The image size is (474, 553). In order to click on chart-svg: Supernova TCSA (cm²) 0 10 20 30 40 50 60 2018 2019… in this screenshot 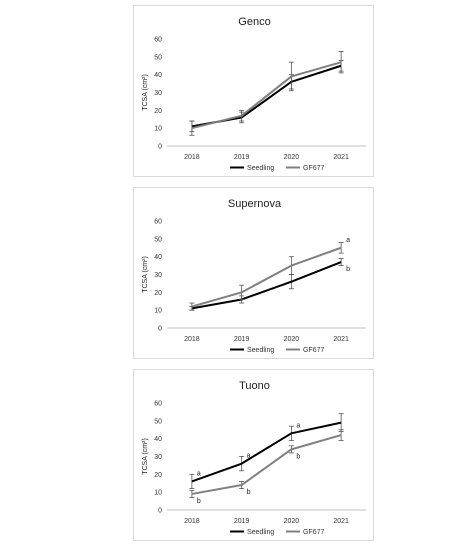, I will do `click(254, 276)`.